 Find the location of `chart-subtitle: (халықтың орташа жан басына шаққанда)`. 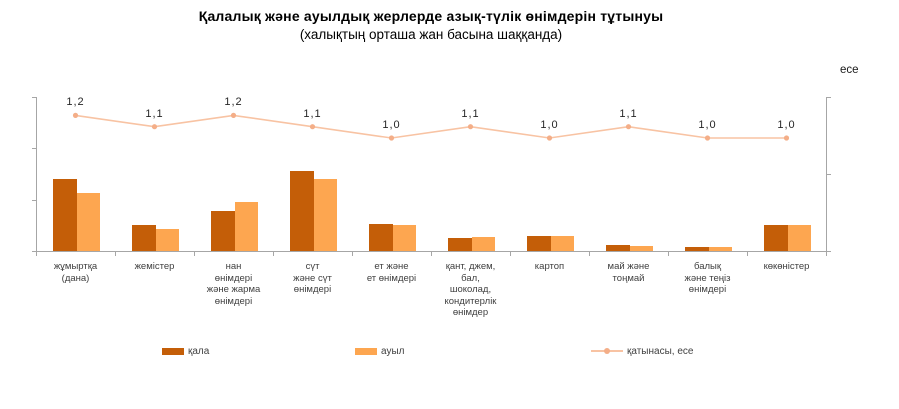

chart-subtitle: (халықтың орташа жан басына шаққанда) is located at coordinates (431, 34).